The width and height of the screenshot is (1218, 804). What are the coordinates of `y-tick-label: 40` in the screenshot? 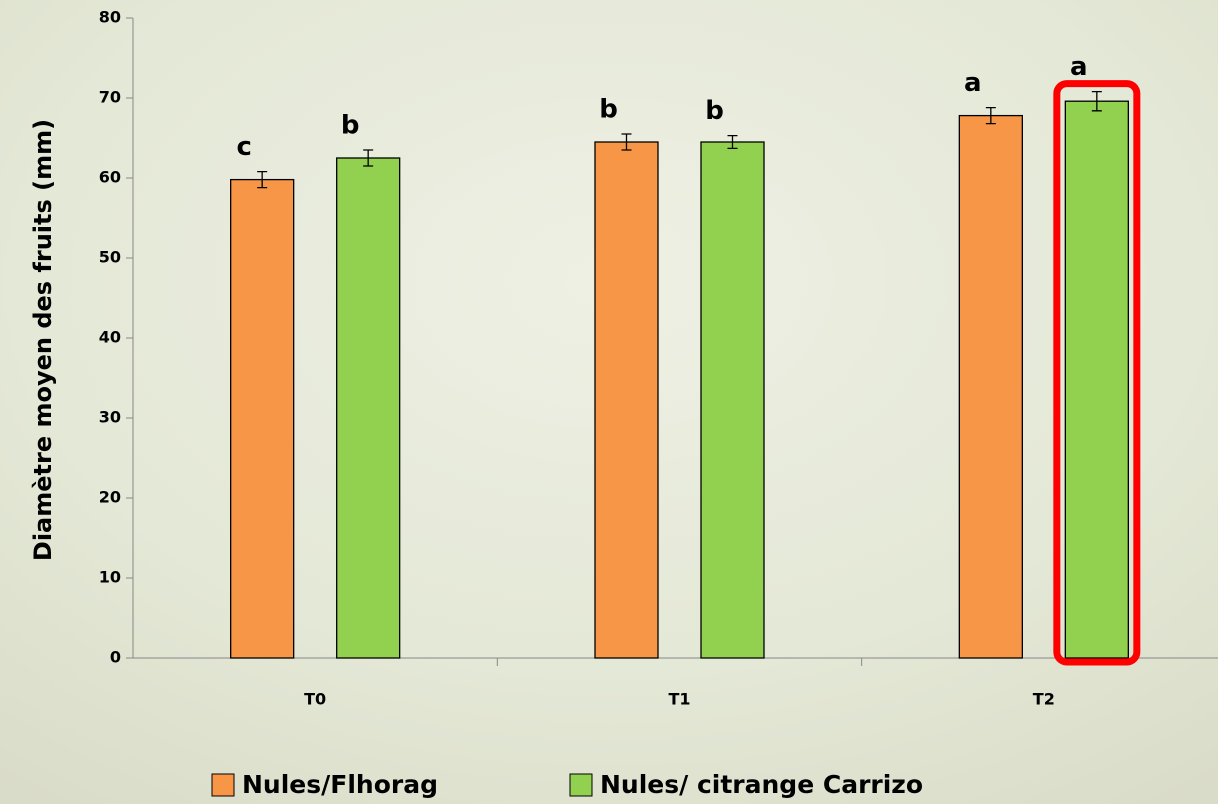 It's located at (110, 337).